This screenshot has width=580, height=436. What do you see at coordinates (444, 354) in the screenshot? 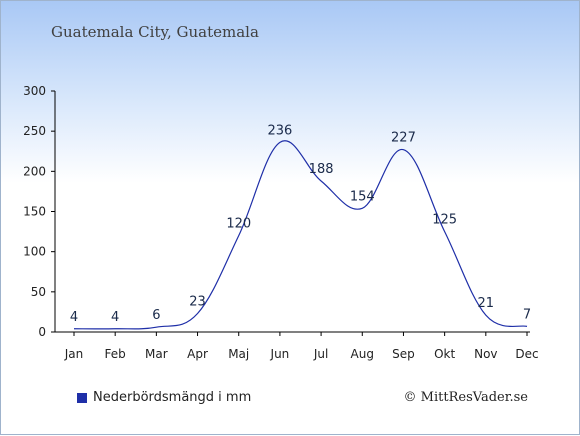
I see `x-tick-label-okt: Okt` at bounding box center [444, 354].